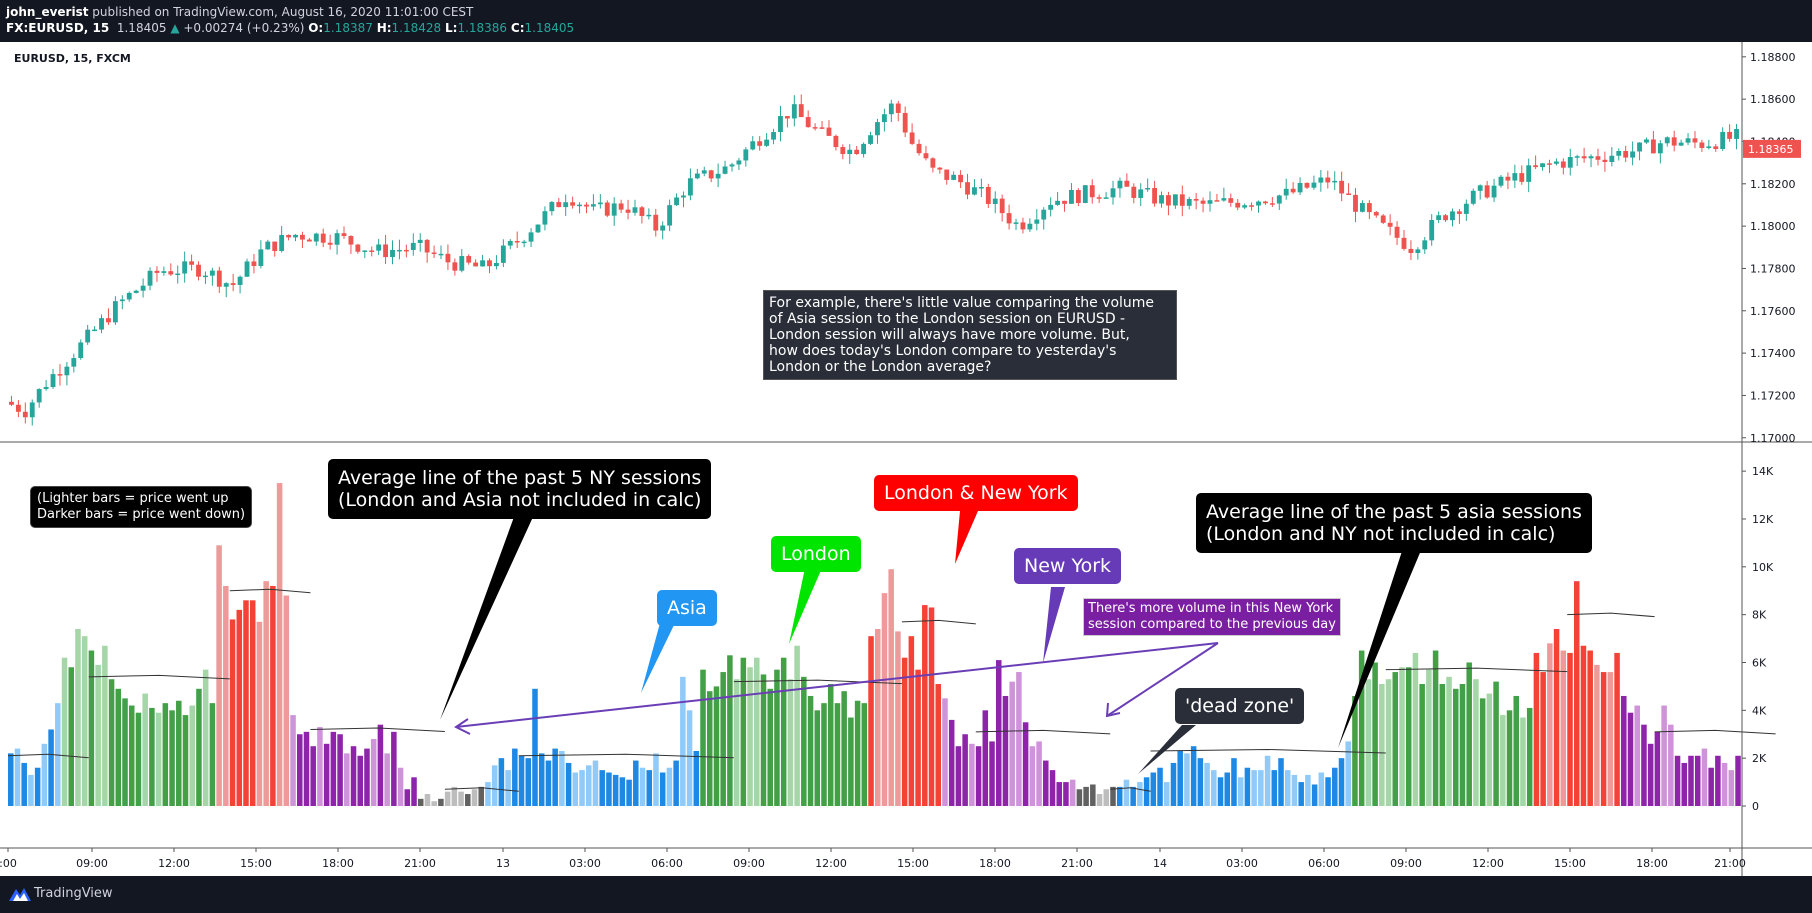 Image resolution: width=1812 pixels, height=913 pixels. I want to click on symbol-name: FX:EURUSD, 15, so click(58, 28).